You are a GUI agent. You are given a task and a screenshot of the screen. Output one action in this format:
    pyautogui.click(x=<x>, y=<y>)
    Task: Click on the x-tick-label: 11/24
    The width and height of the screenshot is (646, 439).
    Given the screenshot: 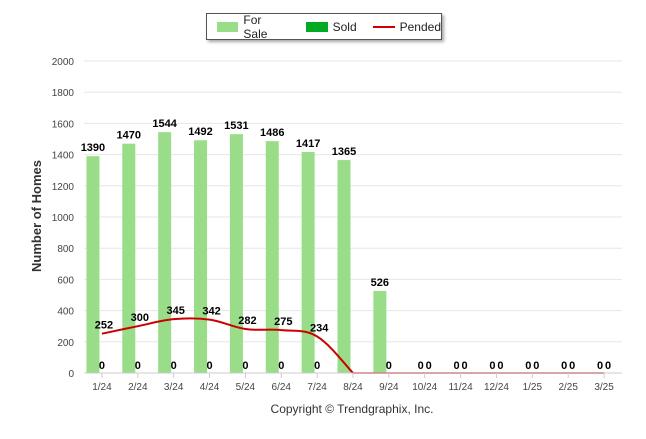 What is the action you would take?
    pyautogui.click(x=460, y=387)
    